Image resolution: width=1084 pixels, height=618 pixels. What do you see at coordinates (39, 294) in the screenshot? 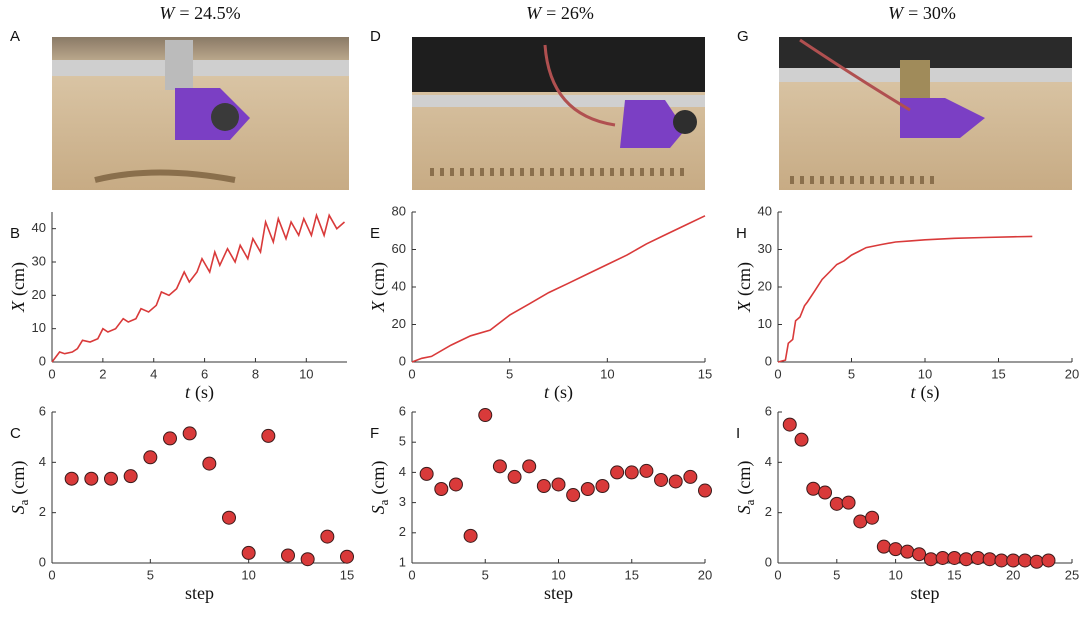
I see `y-tick-label: 20` at bounding box center [39, 294].